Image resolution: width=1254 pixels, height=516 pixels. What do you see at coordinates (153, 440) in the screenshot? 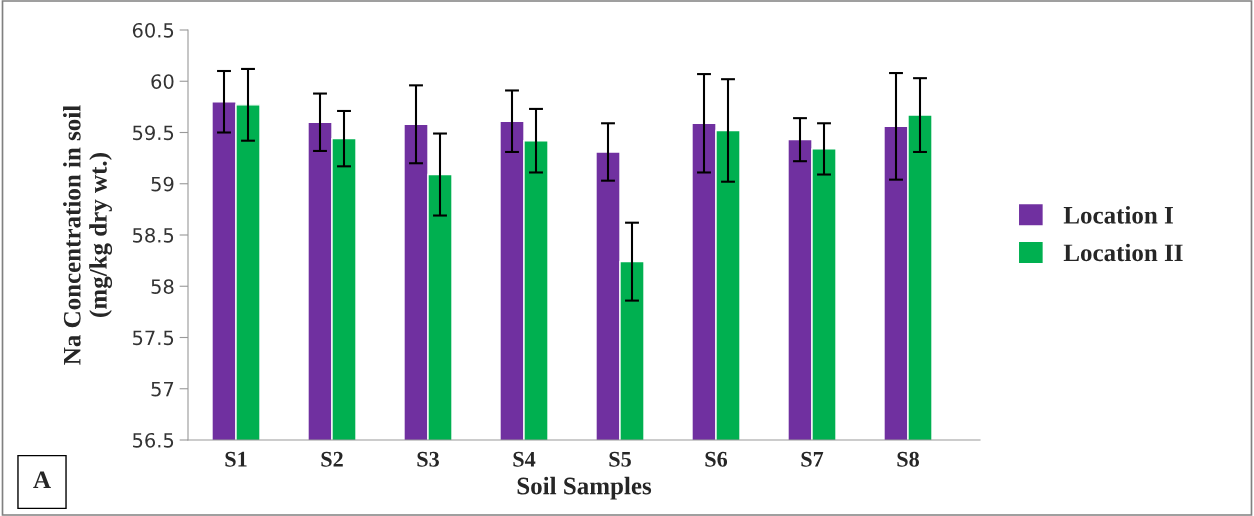
I see `y-tick-label: 56.5` at bounding box center [153, 440].